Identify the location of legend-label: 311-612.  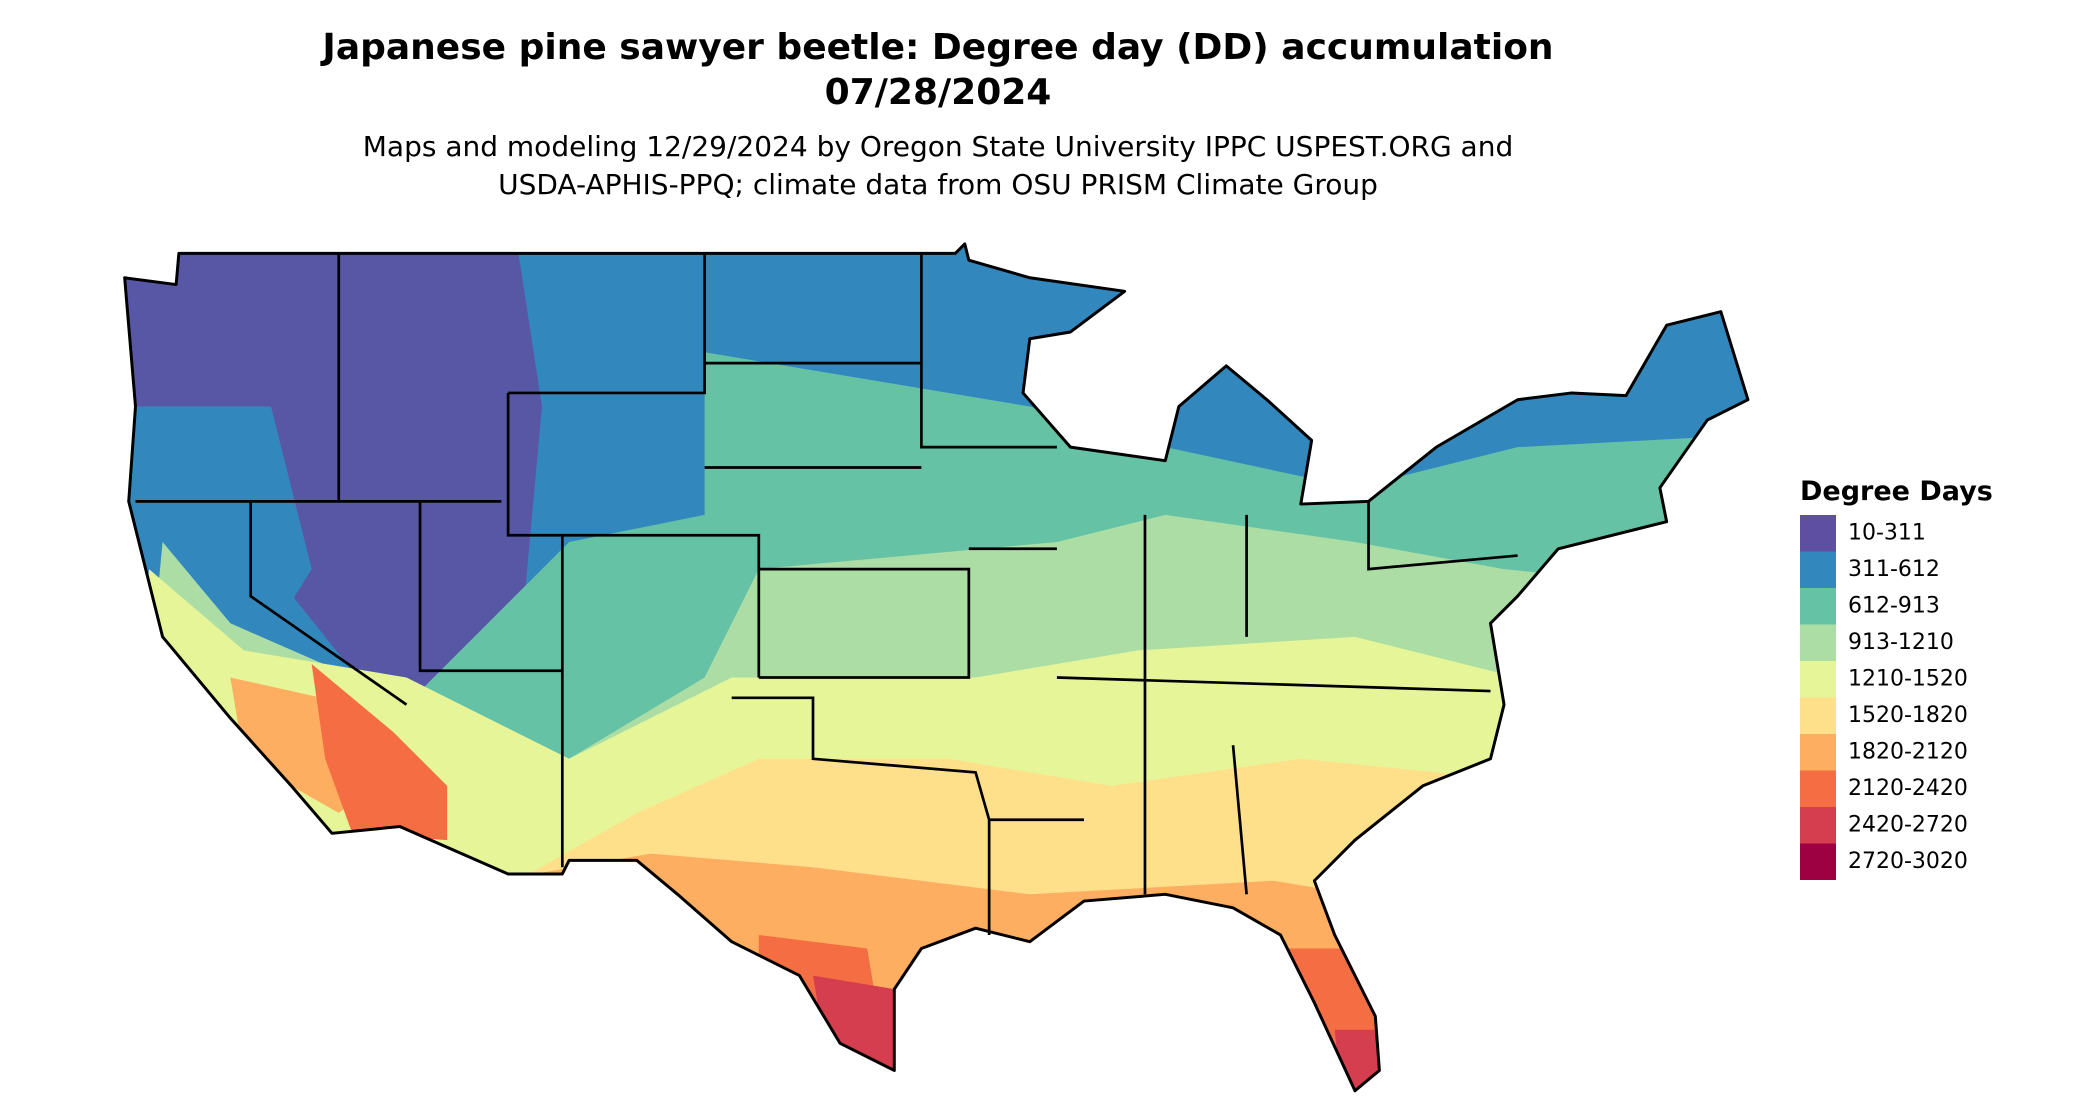
(1894, 569).